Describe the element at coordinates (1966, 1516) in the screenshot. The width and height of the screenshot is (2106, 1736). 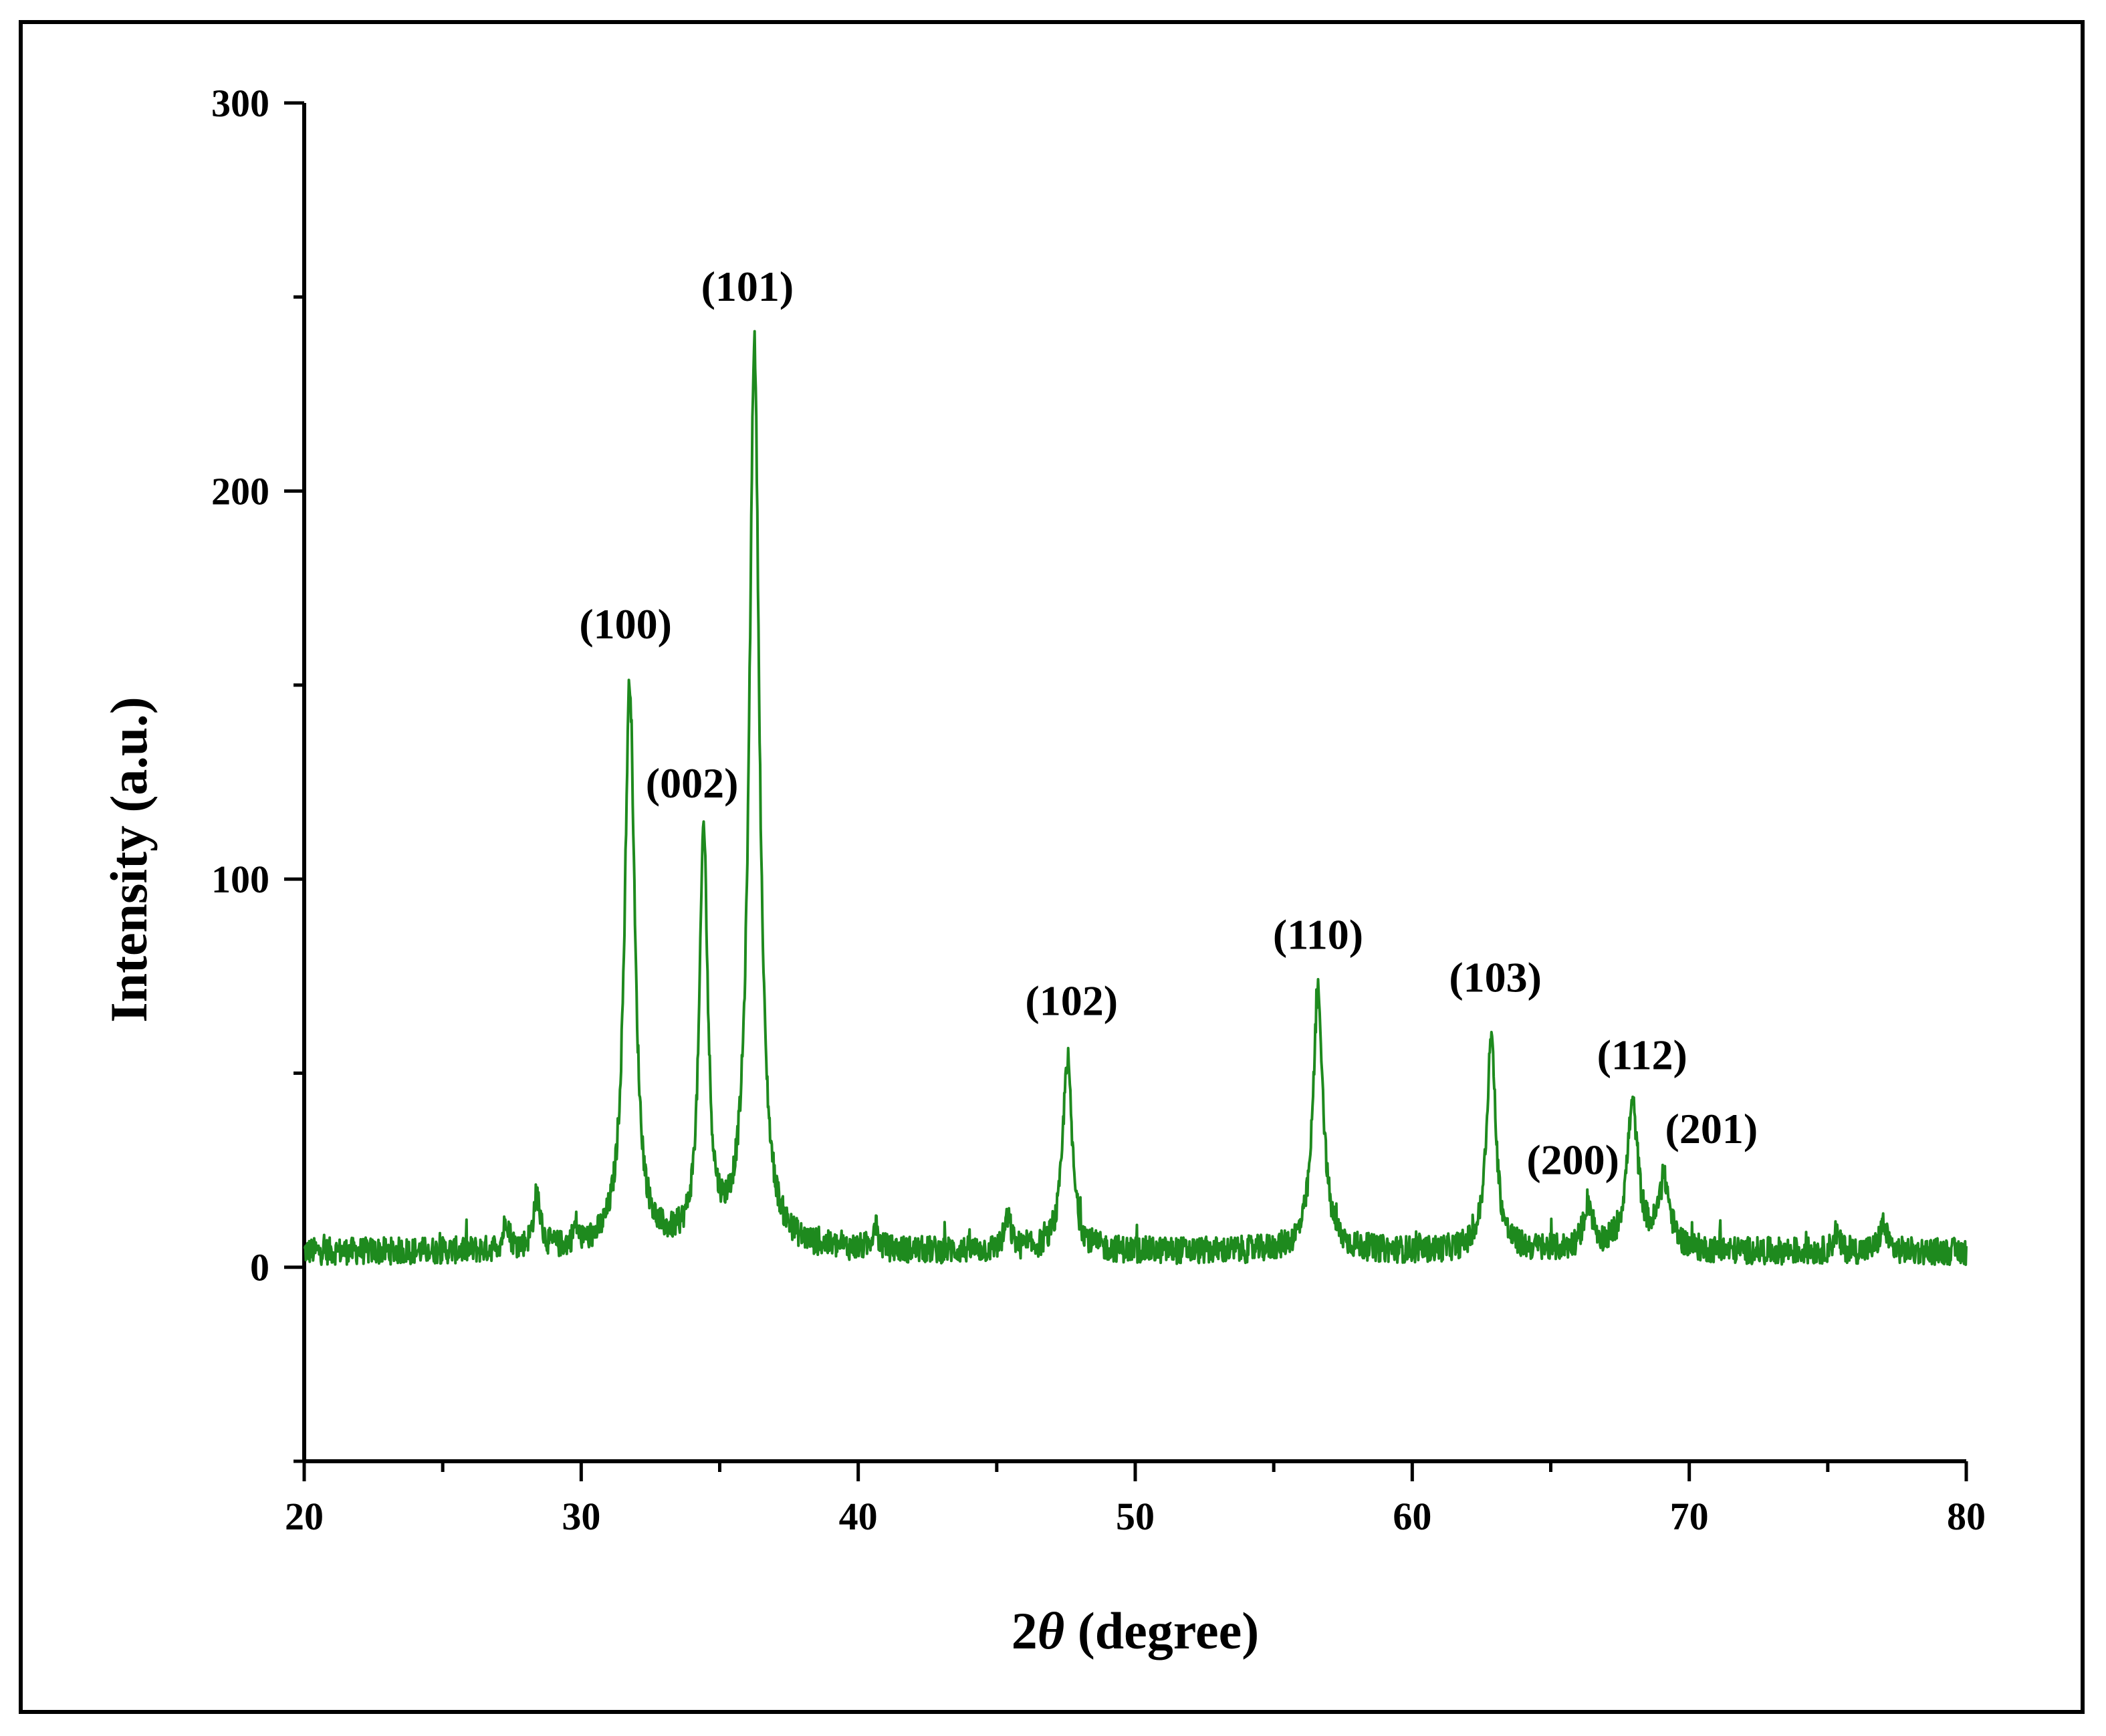
I see `x-tick-label: 80` at that location.